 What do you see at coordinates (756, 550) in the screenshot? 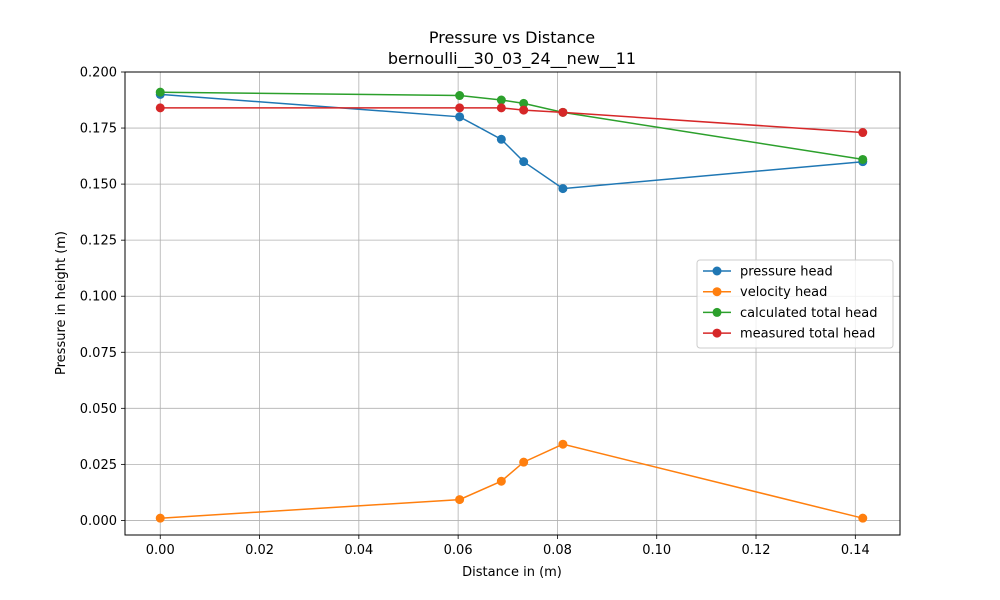
I see `x-tick-label: 0.12` at bounding box center [756, 550].